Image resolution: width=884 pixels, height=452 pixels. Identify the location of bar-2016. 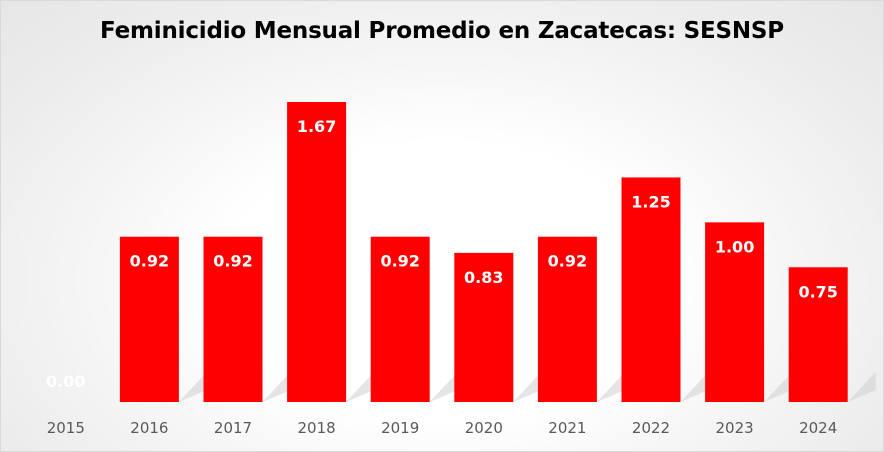
(149, 319).